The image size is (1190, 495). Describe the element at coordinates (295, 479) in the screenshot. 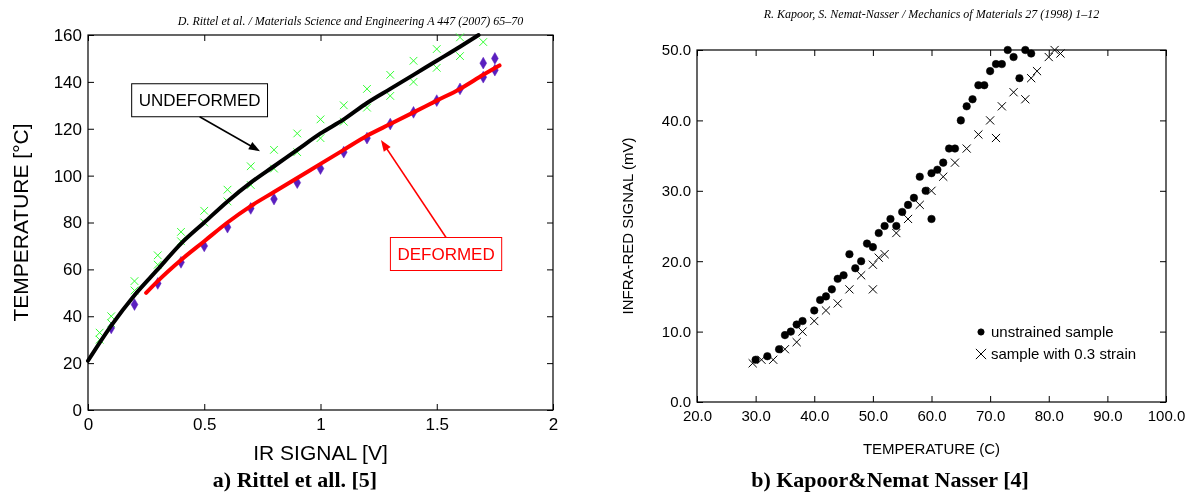

I see `text: a) Rittel et all. [5]` at that location.